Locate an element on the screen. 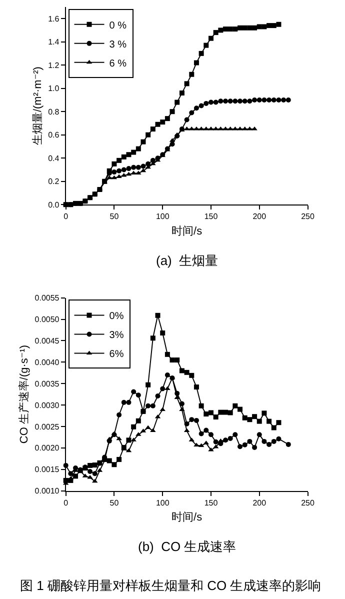  y-tick-label: 0.0050 is located at coordinates (47, 319).